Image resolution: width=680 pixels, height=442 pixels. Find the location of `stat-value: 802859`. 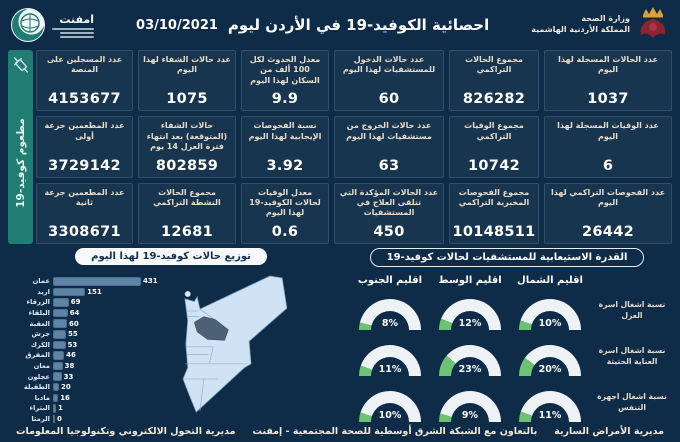

stat-value: 802859 is located at coordinates (187, 165).